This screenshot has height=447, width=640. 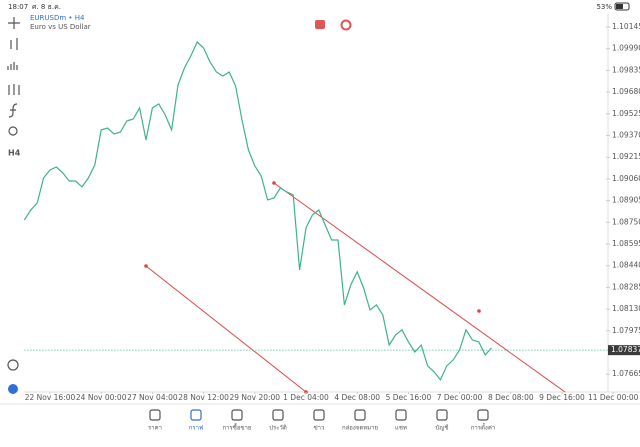 I want to click on battery-level: 53%, so click(x=604, y=7).